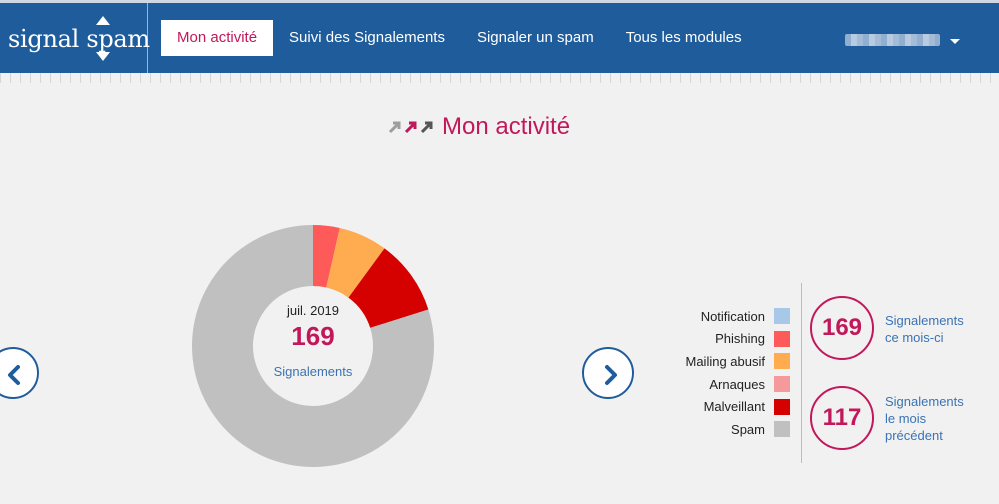  I want to click on nav-suivi-signalements: Suivi des Signalements, so click(367, 37).